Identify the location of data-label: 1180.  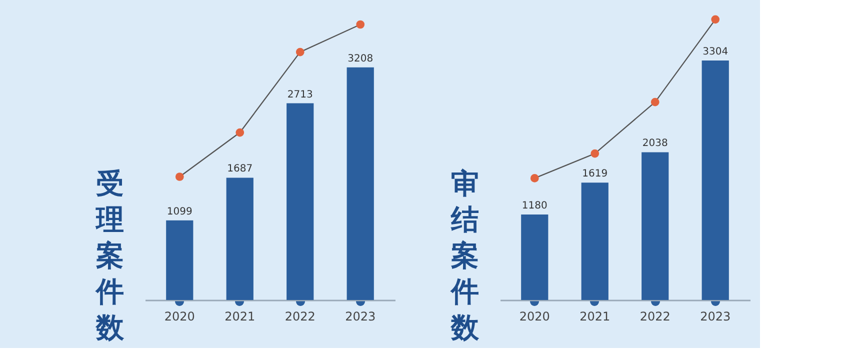
(535, 206).